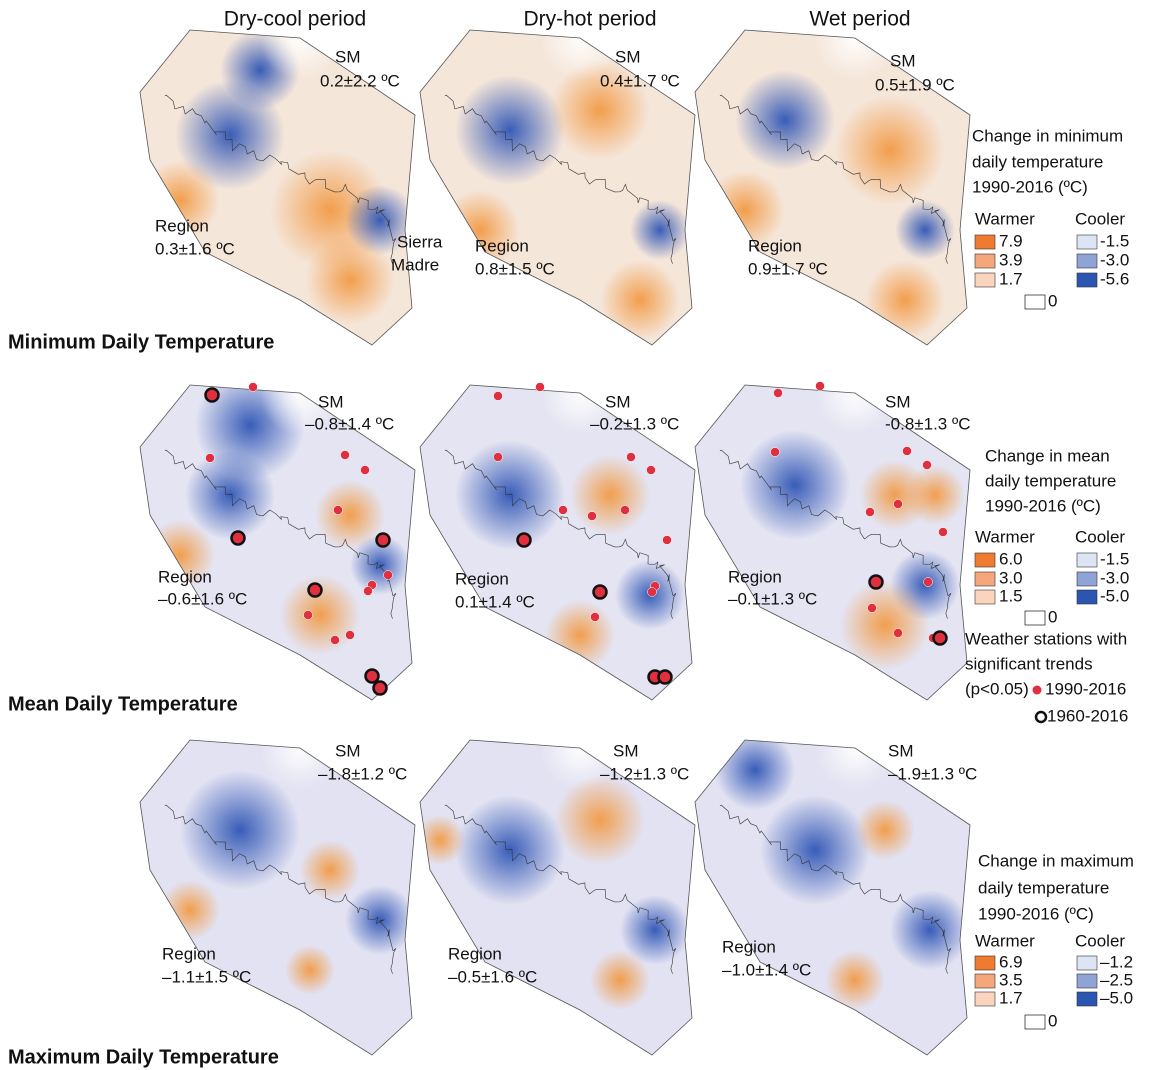 The height and width of the screenshot is (1070, 1155). What do you see at coordinates (349, 423) in the screenshot?
I see `sm-value: –0.8±1.4 ºC` at bounding box center [349, 423].